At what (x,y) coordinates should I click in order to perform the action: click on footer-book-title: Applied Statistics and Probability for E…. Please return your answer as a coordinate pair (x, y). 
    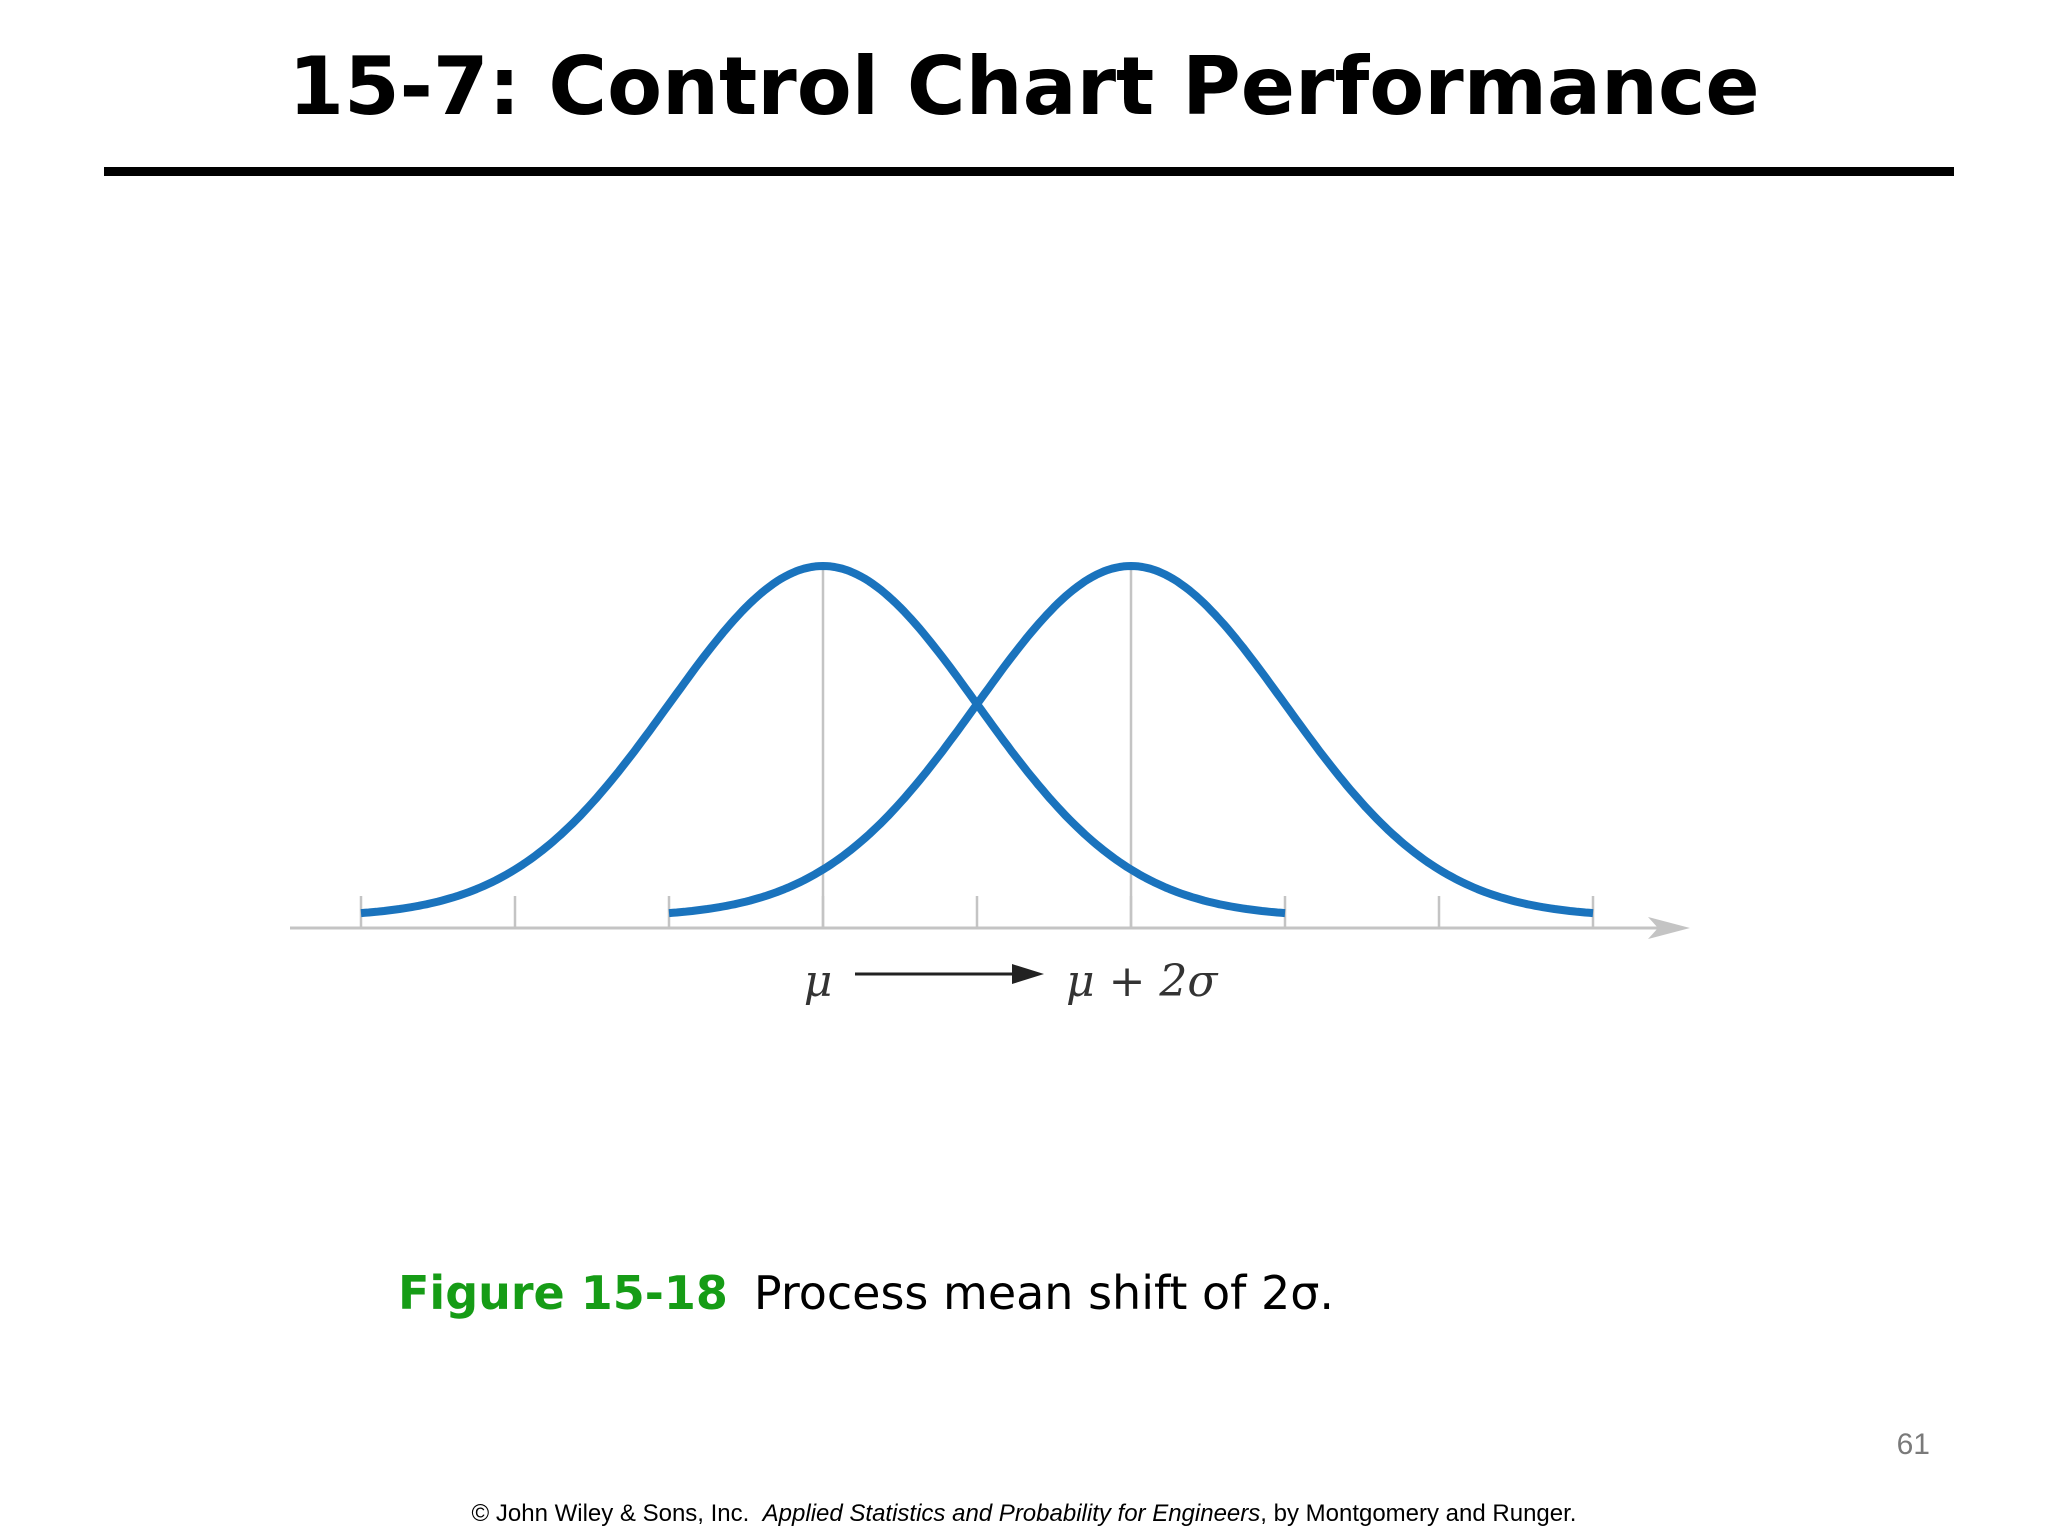
    Looking at the image, I should click on (1011, 1513).